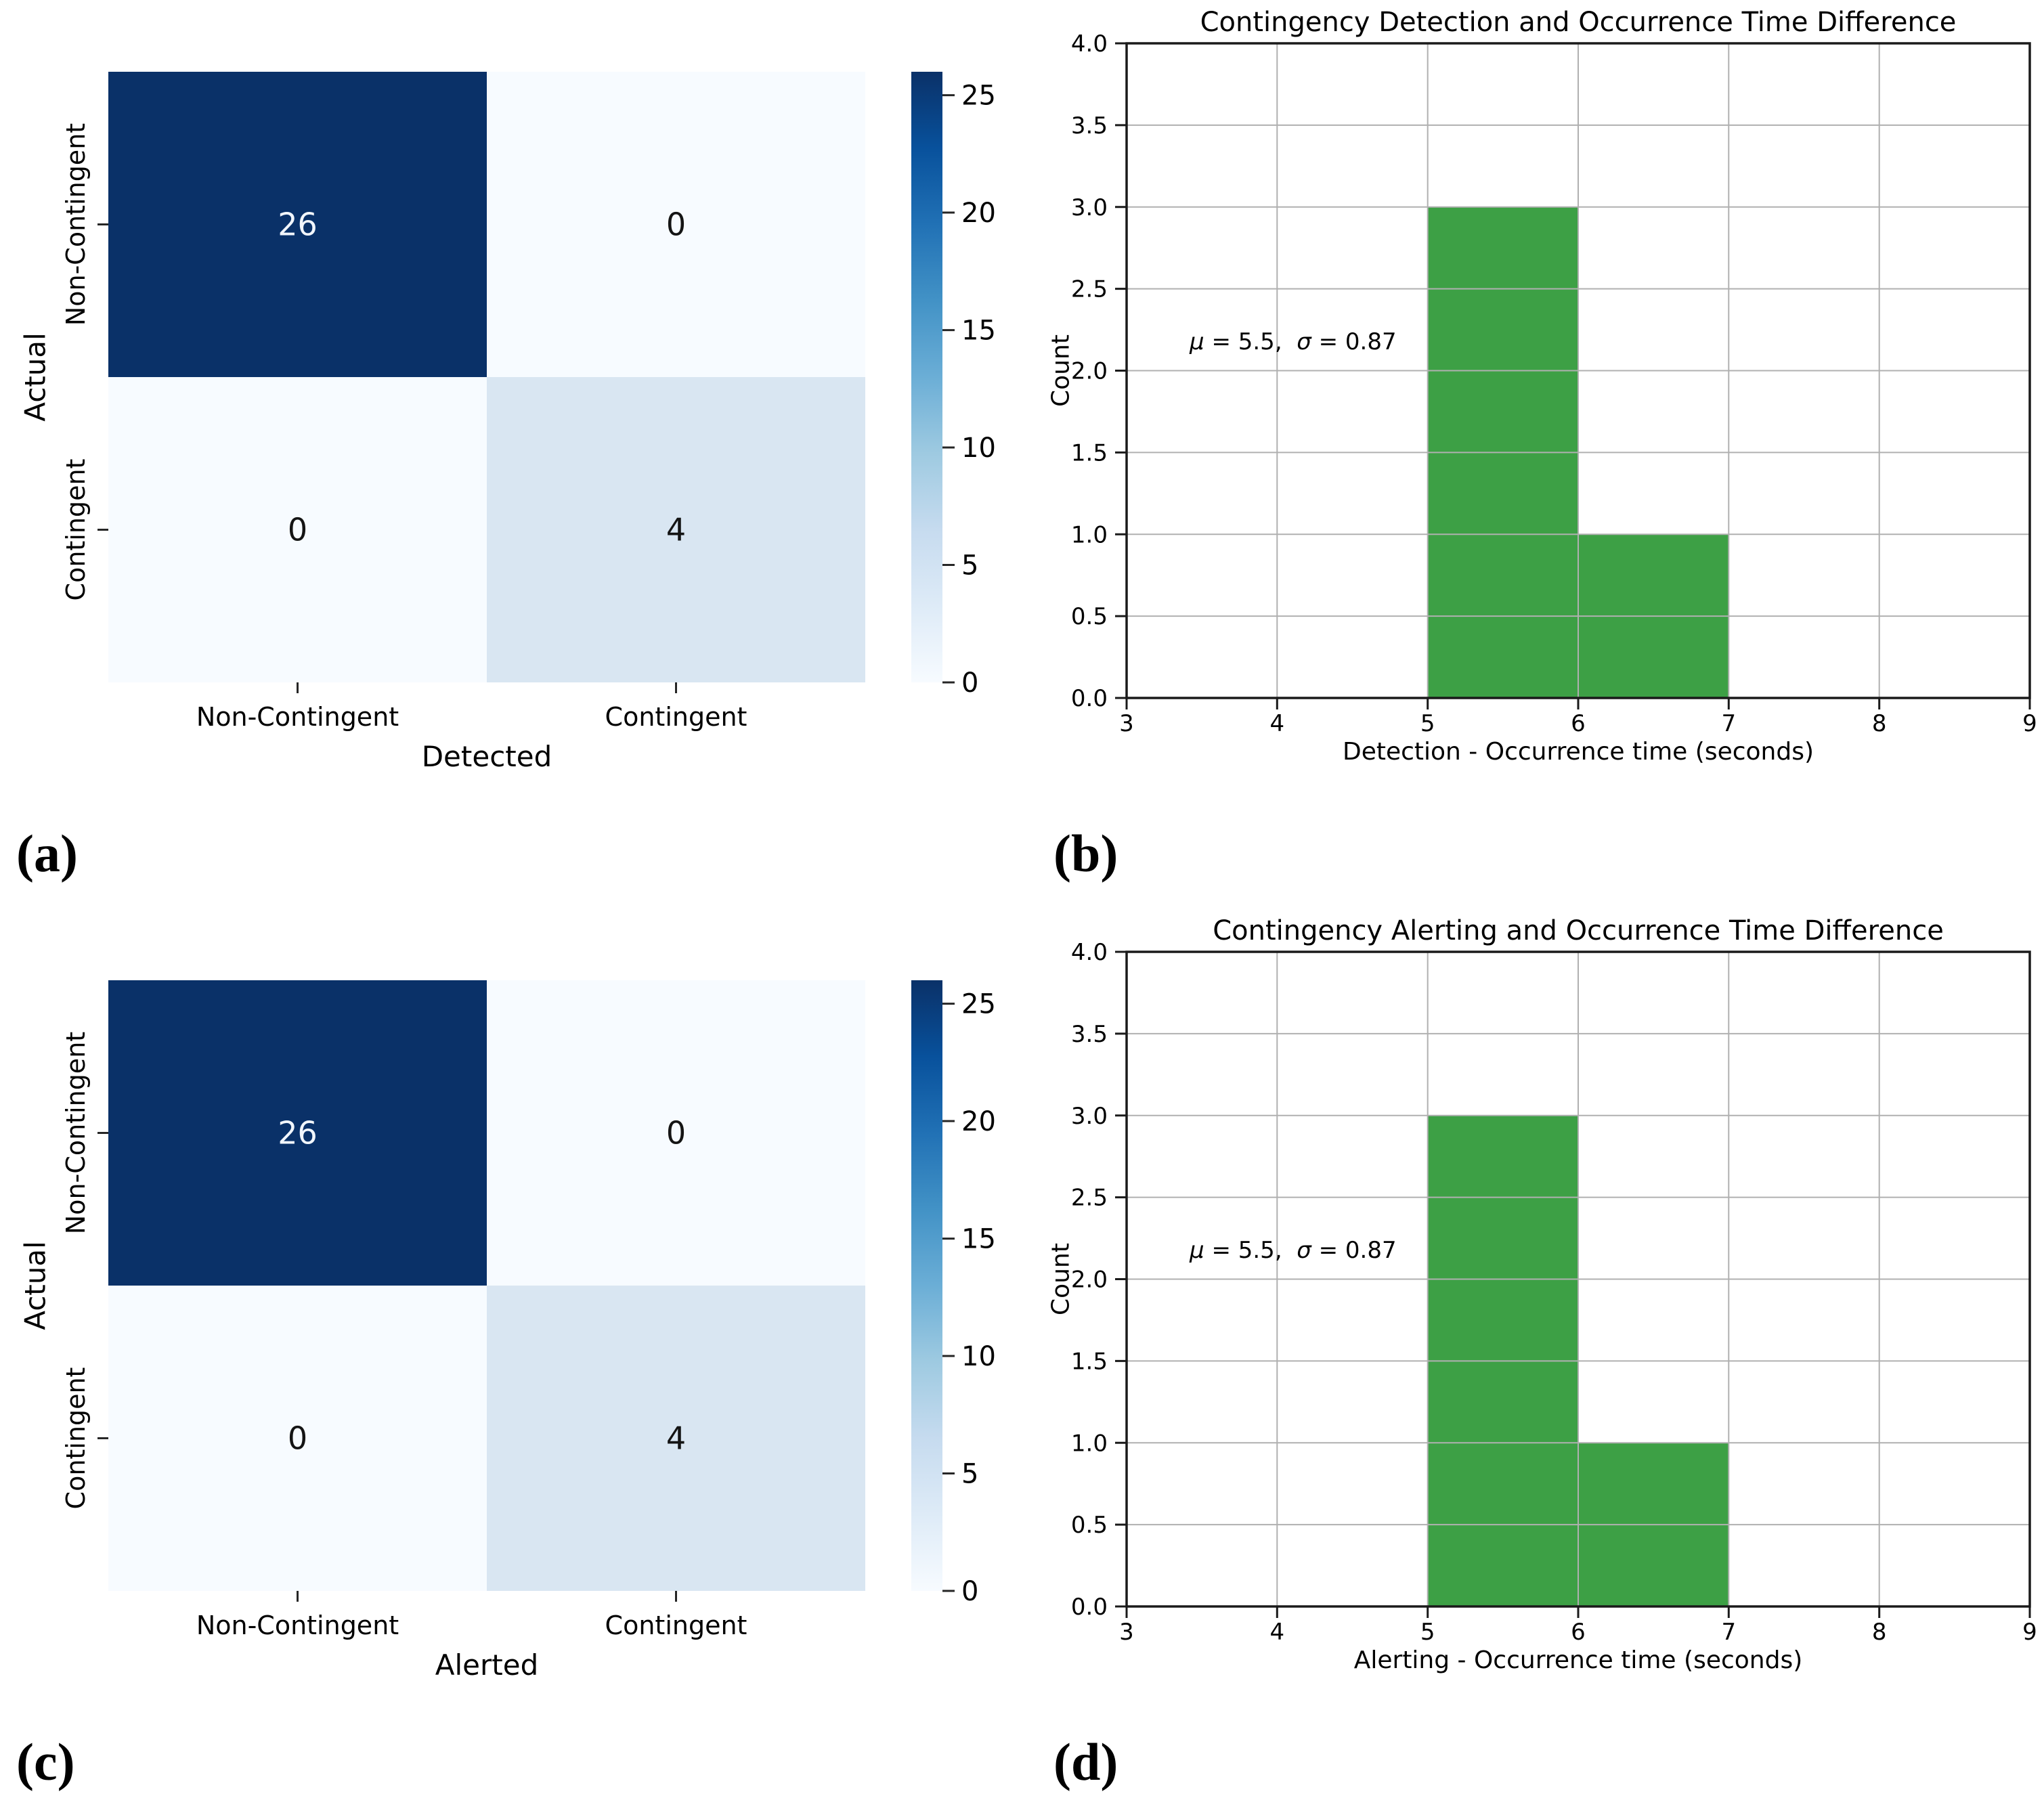 The height and width of the screenshot is (1817, 2044). Describe the element at coordinates (486, 1665) in the screenshot. I see `x-axis-label: Alerted` at that location.